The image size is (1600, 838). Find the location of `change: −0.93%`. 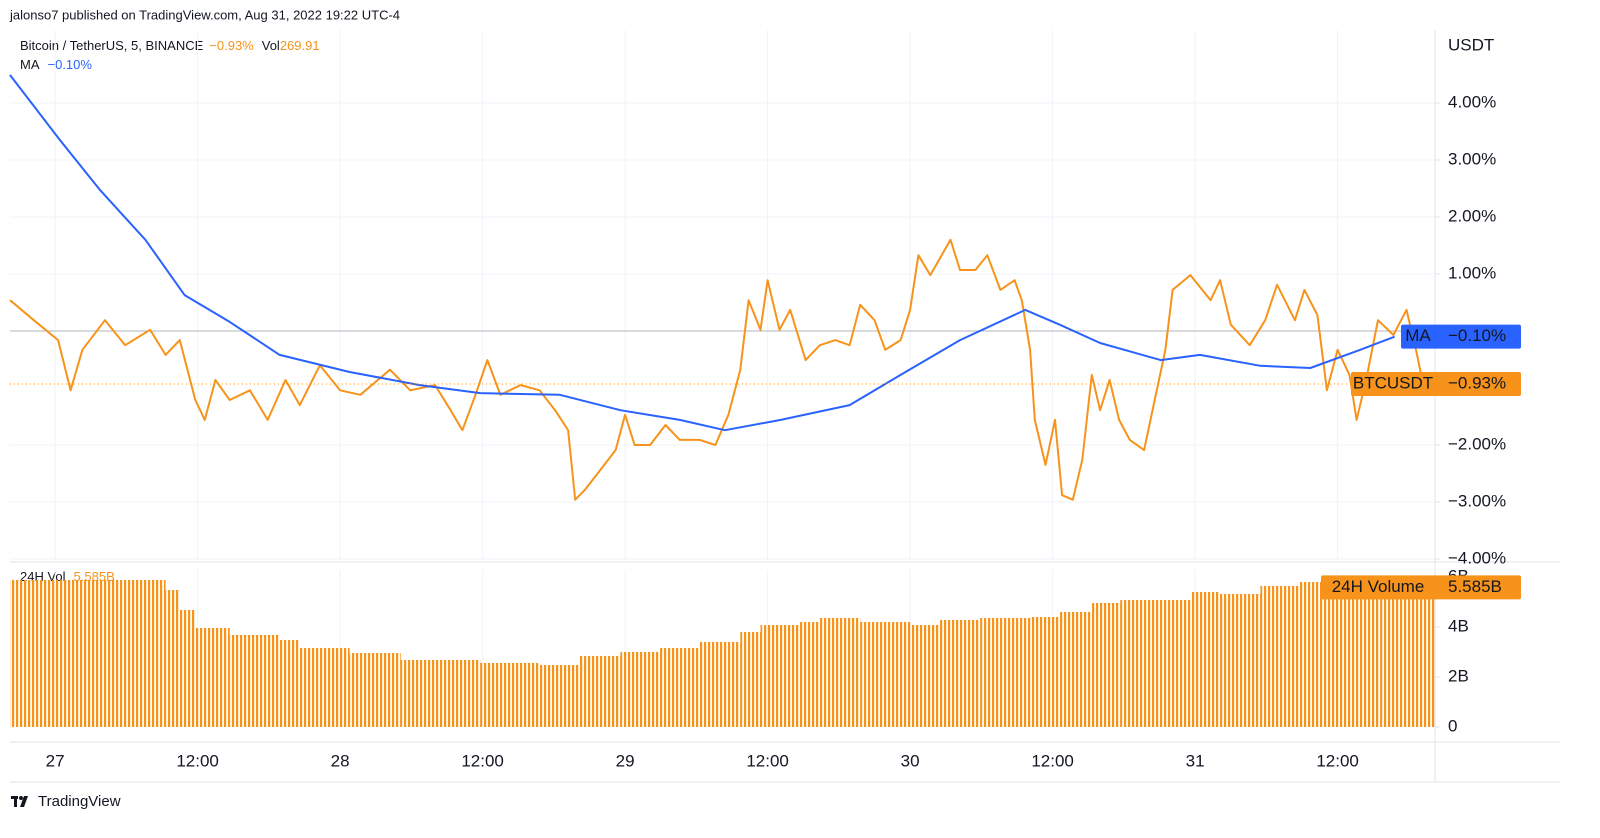

change: −0.93% is located at coordinates (231, 45).